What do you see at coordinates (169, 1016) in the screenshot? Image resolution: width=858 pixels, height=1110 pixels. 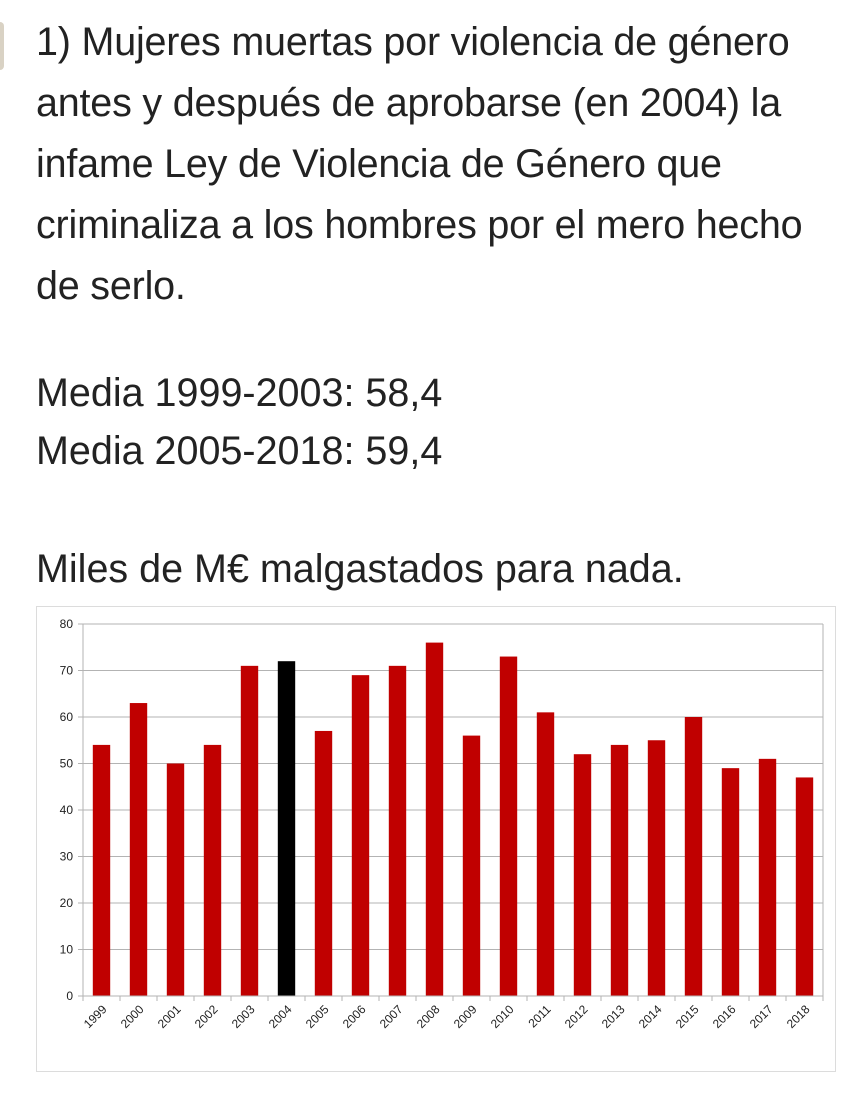 I see `x-tick-label: 2001` at bounding box center [169, 1016].